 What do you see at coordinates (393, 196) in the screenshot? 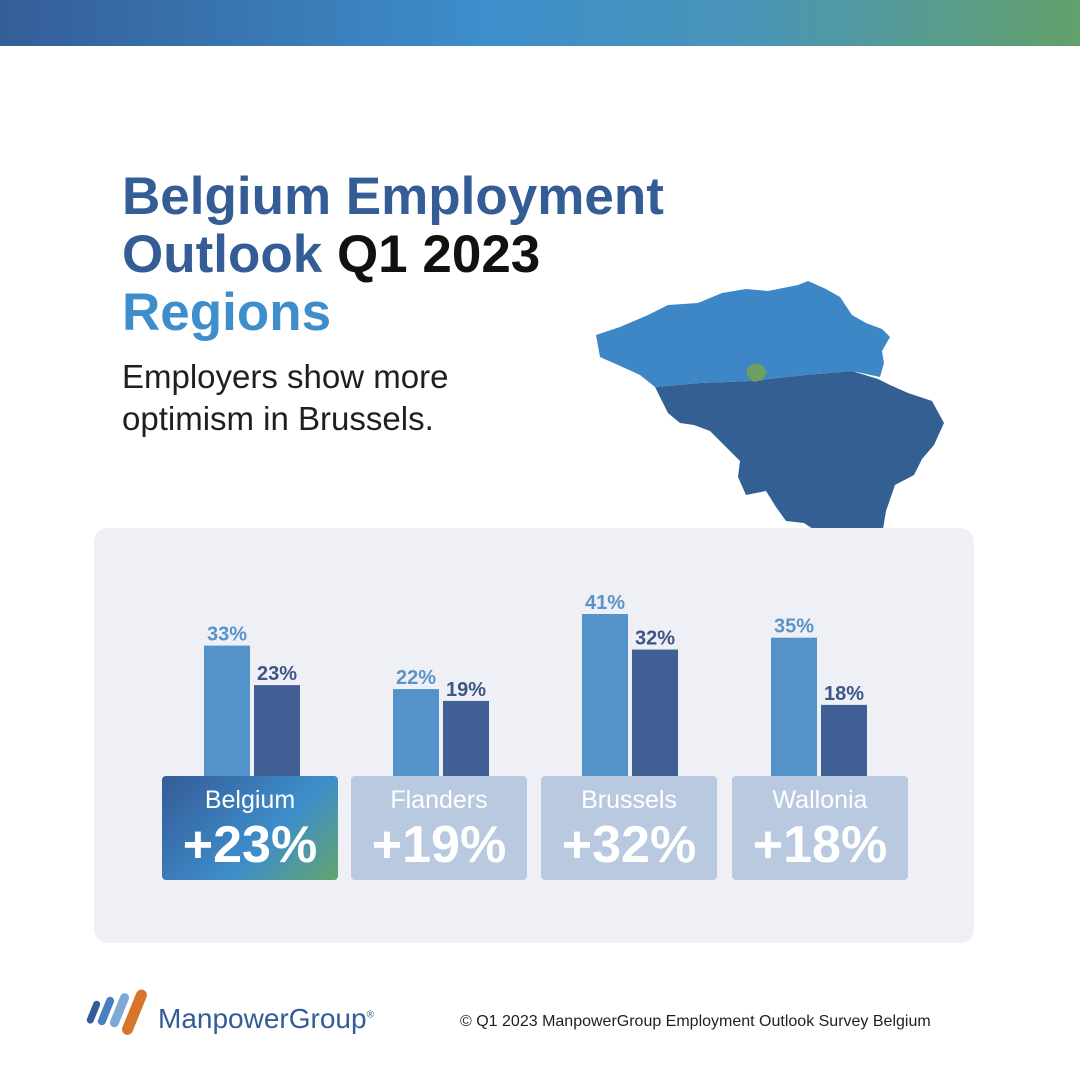
I see `title-line-1: Belgium Employment` at bounding box center [393, 196].